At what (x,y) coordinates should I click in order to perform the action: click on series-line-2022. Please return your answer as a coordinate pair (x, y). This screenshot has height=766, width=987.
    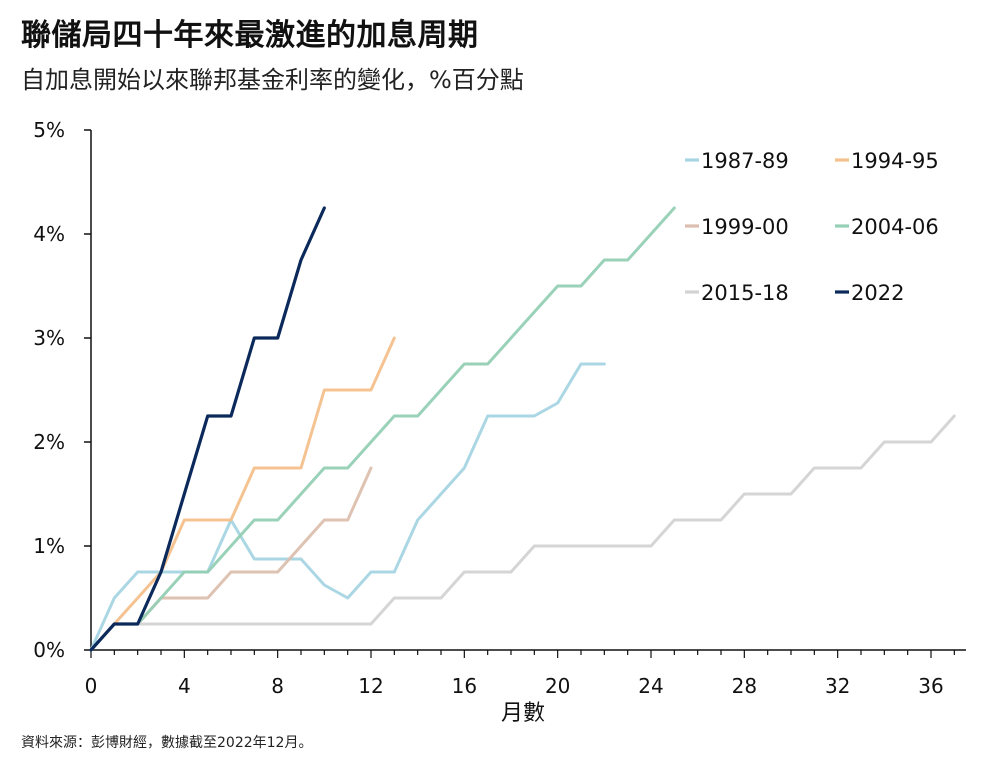
    Looking at the image, I should click on (207, 429).